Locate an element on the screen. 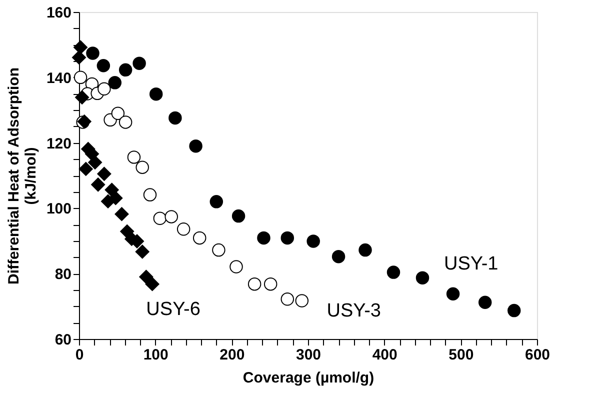 This screenshot has height=420, width=601. x-tick-label: 100 is located at coordinates (155, 355).